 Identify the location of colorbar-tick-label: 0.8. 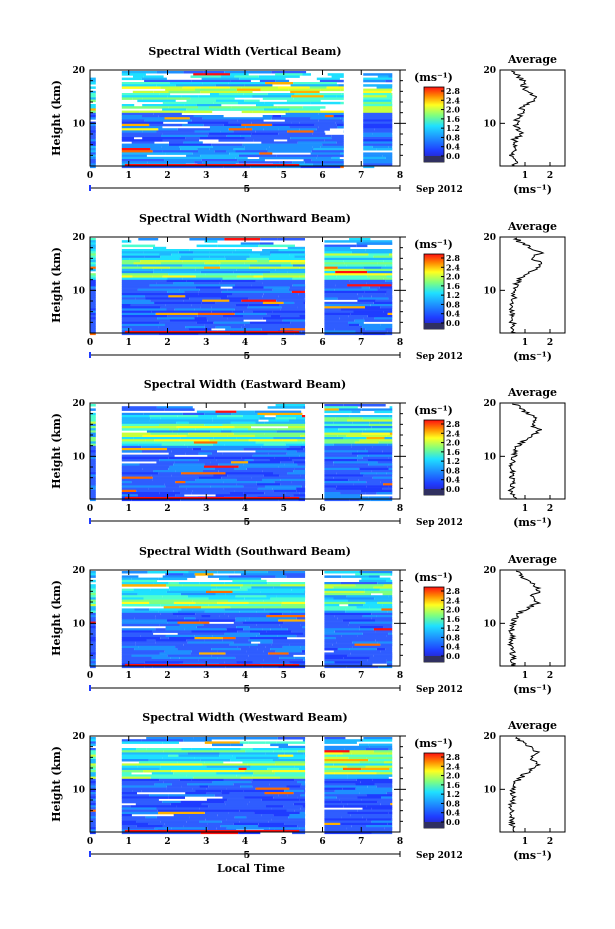
(453, 470).